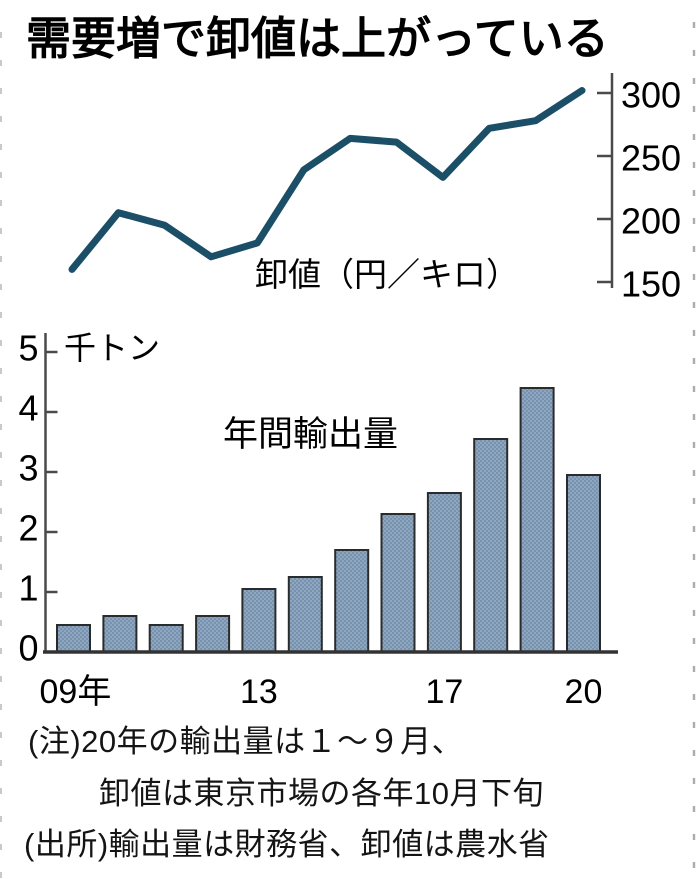 This screenshot has width=696, height=879. Describe the element at coordinates (317, 38) in the screenshot. I see `figure-title: 需要増で卸値は上がっている` at that location.